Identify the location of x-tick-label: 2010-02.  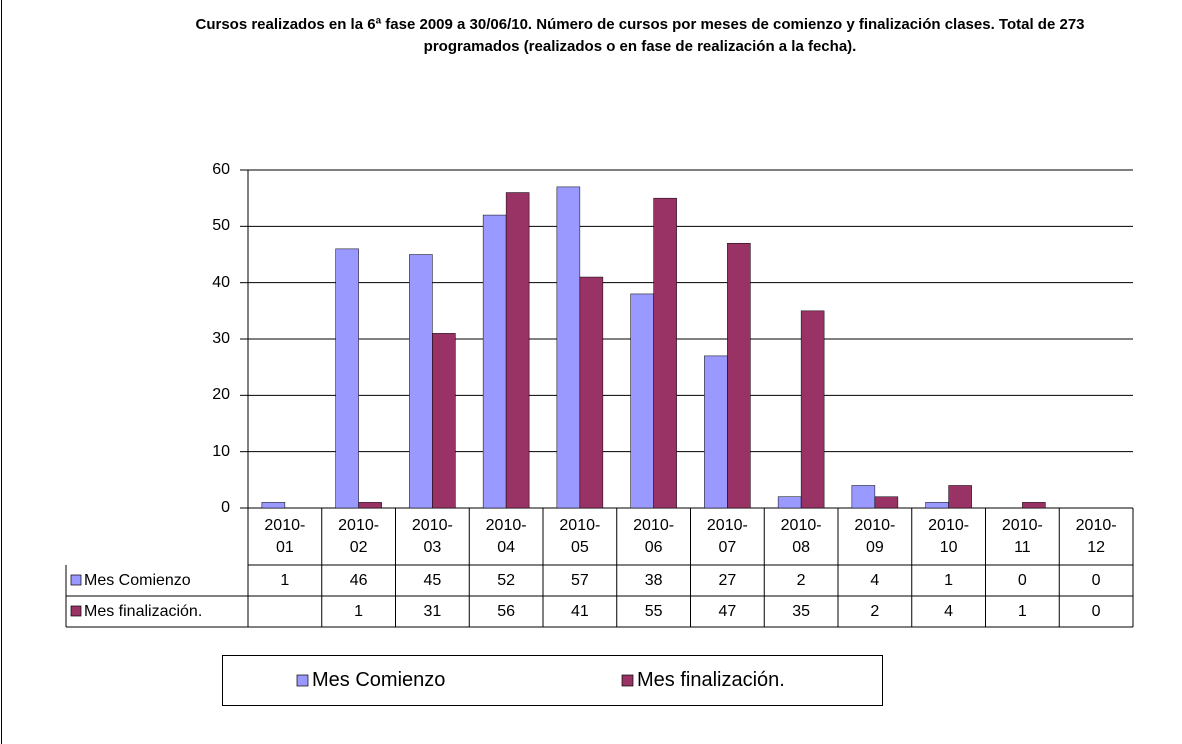
(359, 536).